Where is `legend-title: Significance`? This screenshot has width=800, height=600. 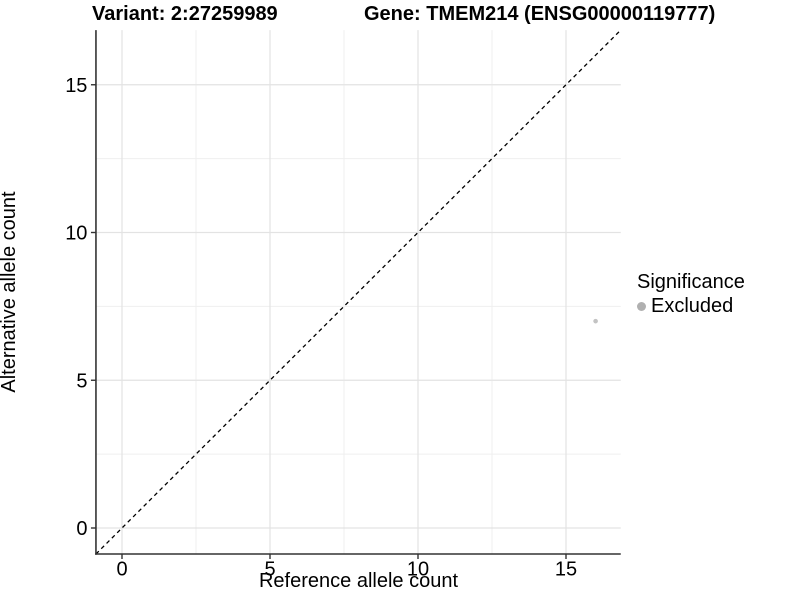 legend-title: Significance is located at coordinates (691, 282).